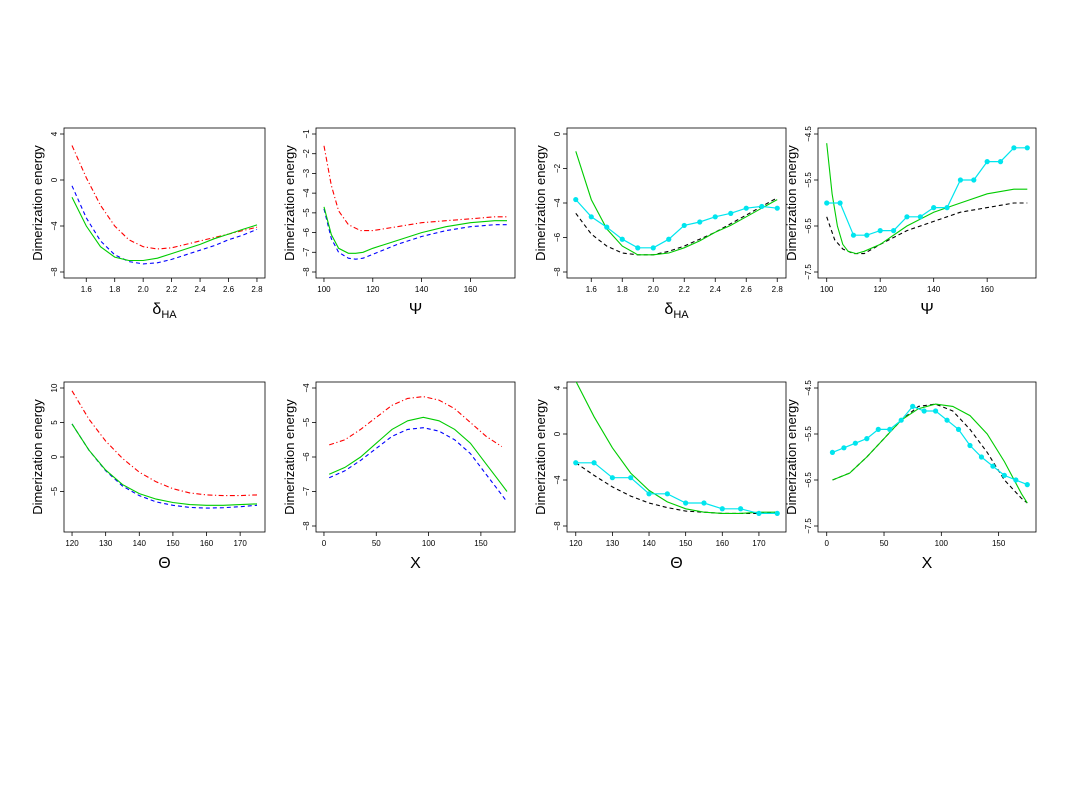 This screenshot has height=810, width=1080. I want to click on panel-6: 0 50 100 150 −8 −7 −6 −5 −4 Dimerization energy X, so click(399, 476).